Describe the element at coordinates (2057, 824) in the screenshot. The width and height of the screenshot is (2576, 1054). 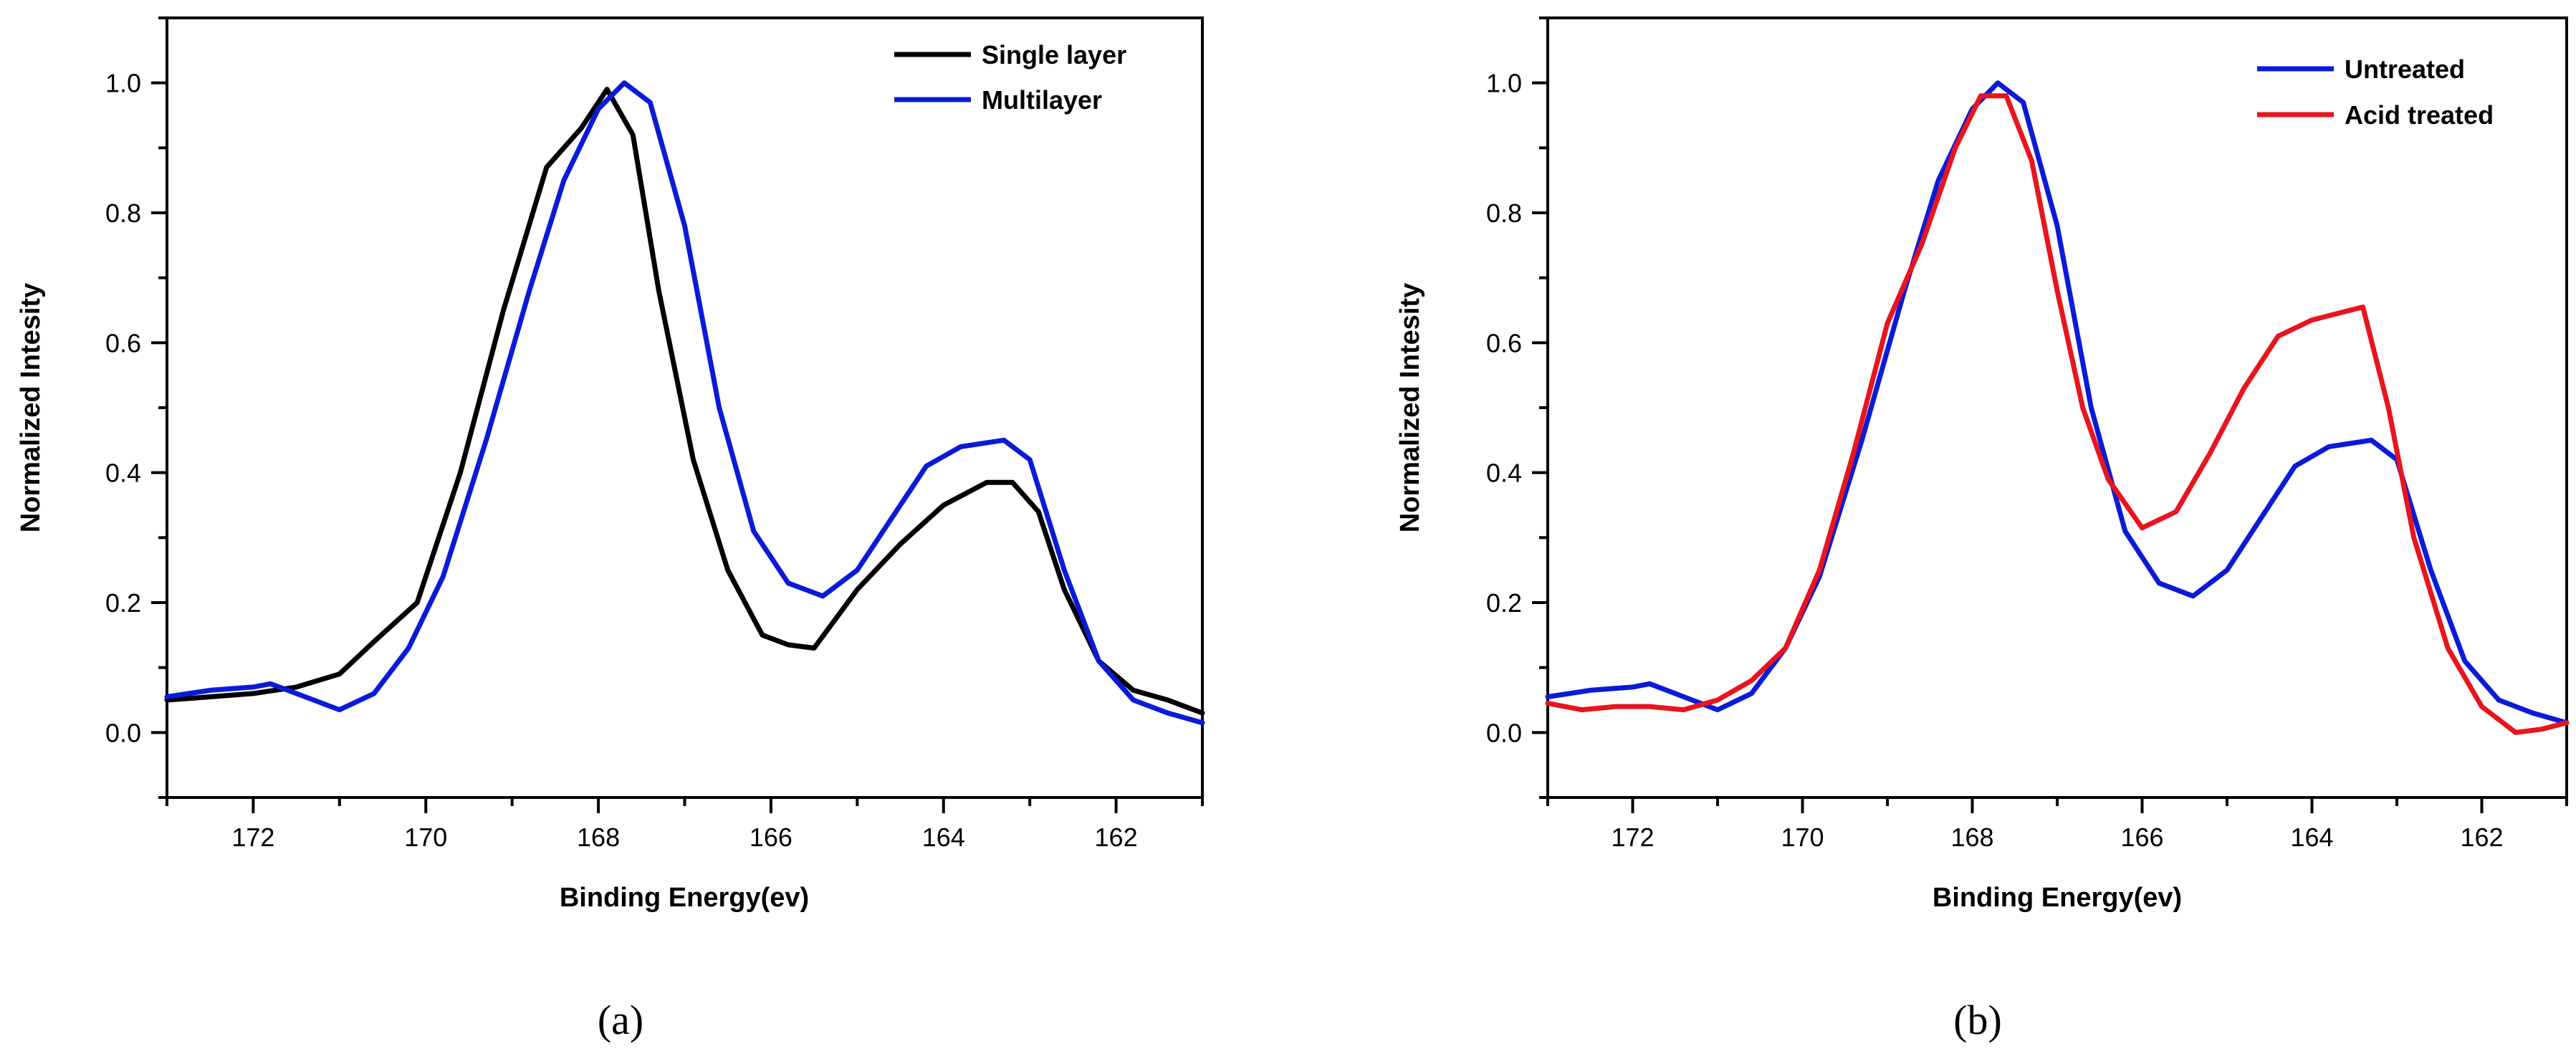
I see `x-axis-b: 172 170 168 166 164 162` at that location.